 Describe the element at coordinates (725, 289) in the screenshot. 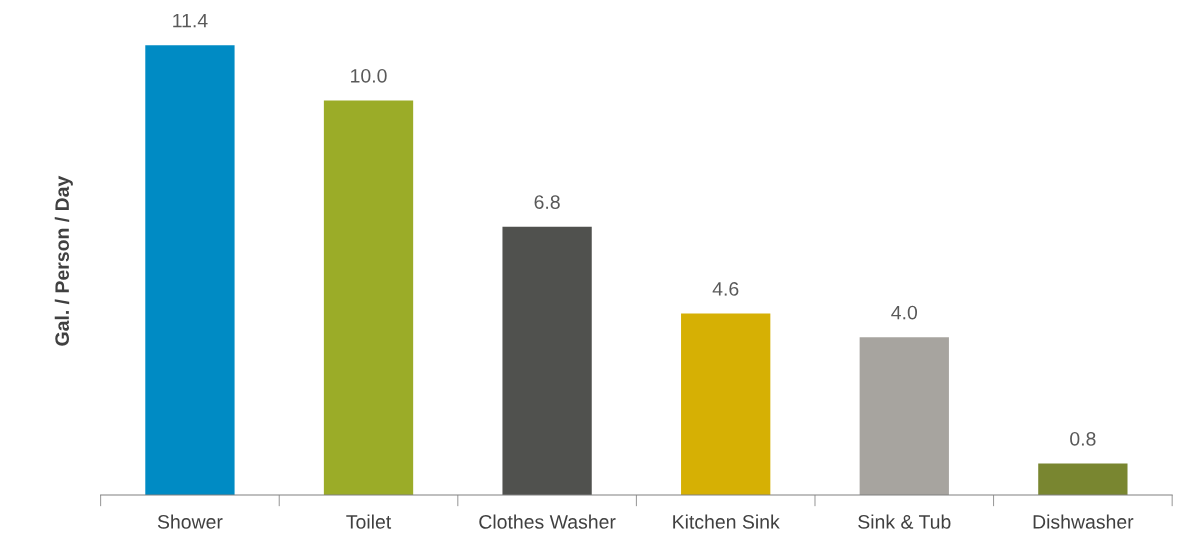

I see `data-label: 4.6` at that location.